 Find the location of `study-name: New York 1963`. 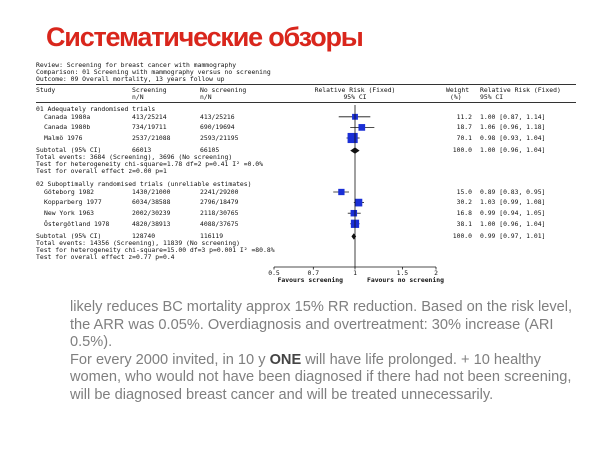

study-name: New York 1963 is located at coordinates (69, 213).